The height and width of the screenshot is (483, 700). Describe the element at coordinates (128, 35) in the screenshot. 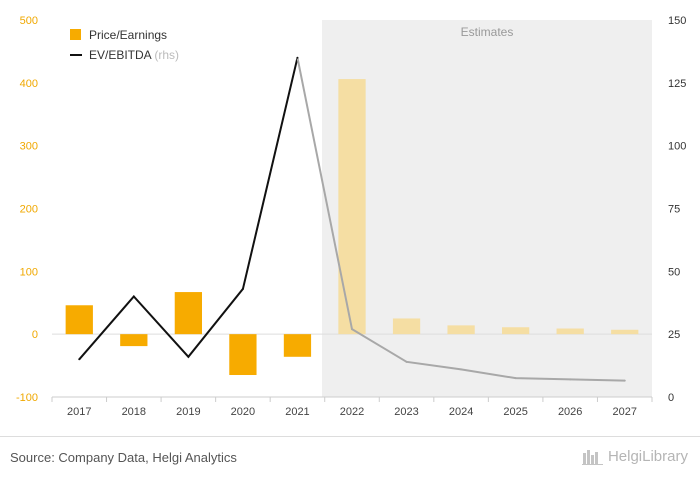

I see `legend-label-price-earnings: Price/Earnings` at that location.